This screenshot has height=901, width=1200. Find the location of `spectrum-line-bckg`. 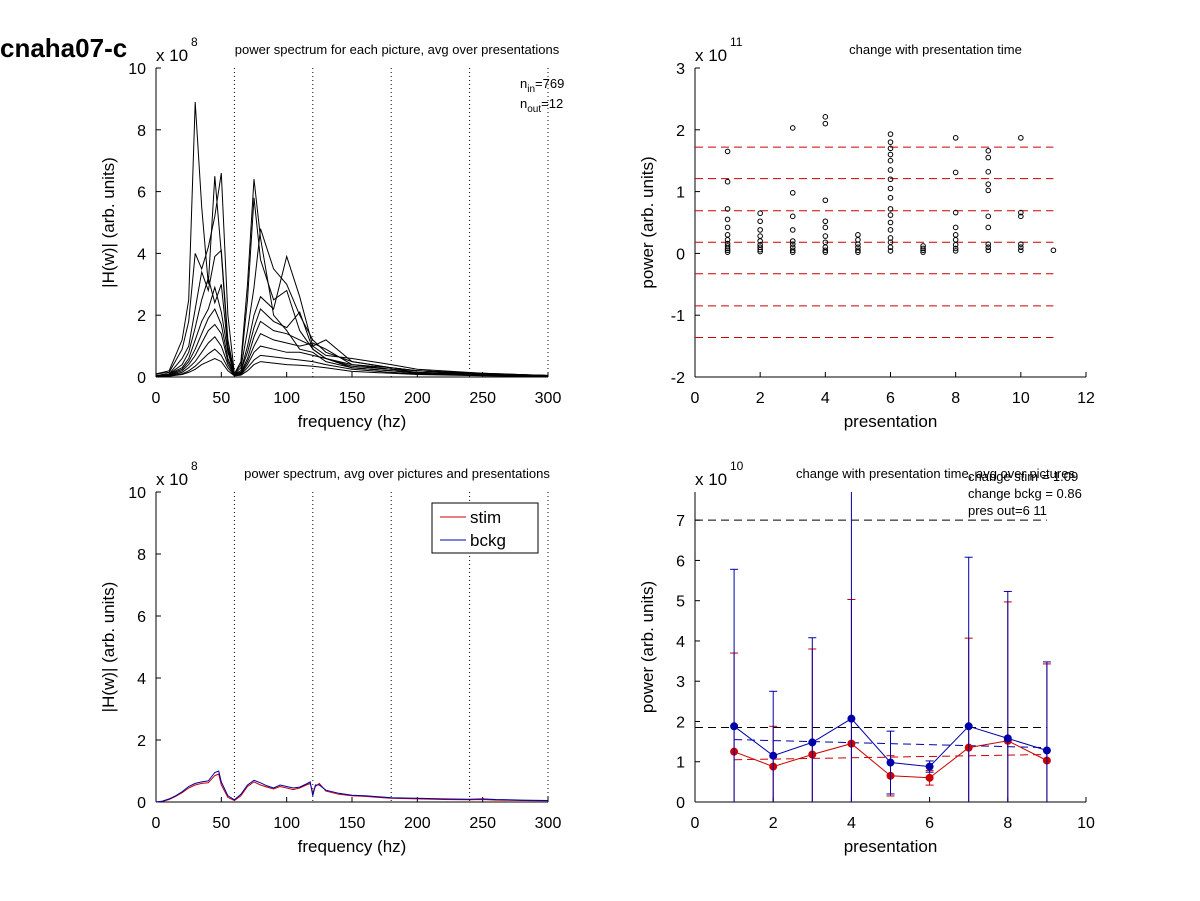

spectrum-line-bckg is located at coordinates (352, 786).